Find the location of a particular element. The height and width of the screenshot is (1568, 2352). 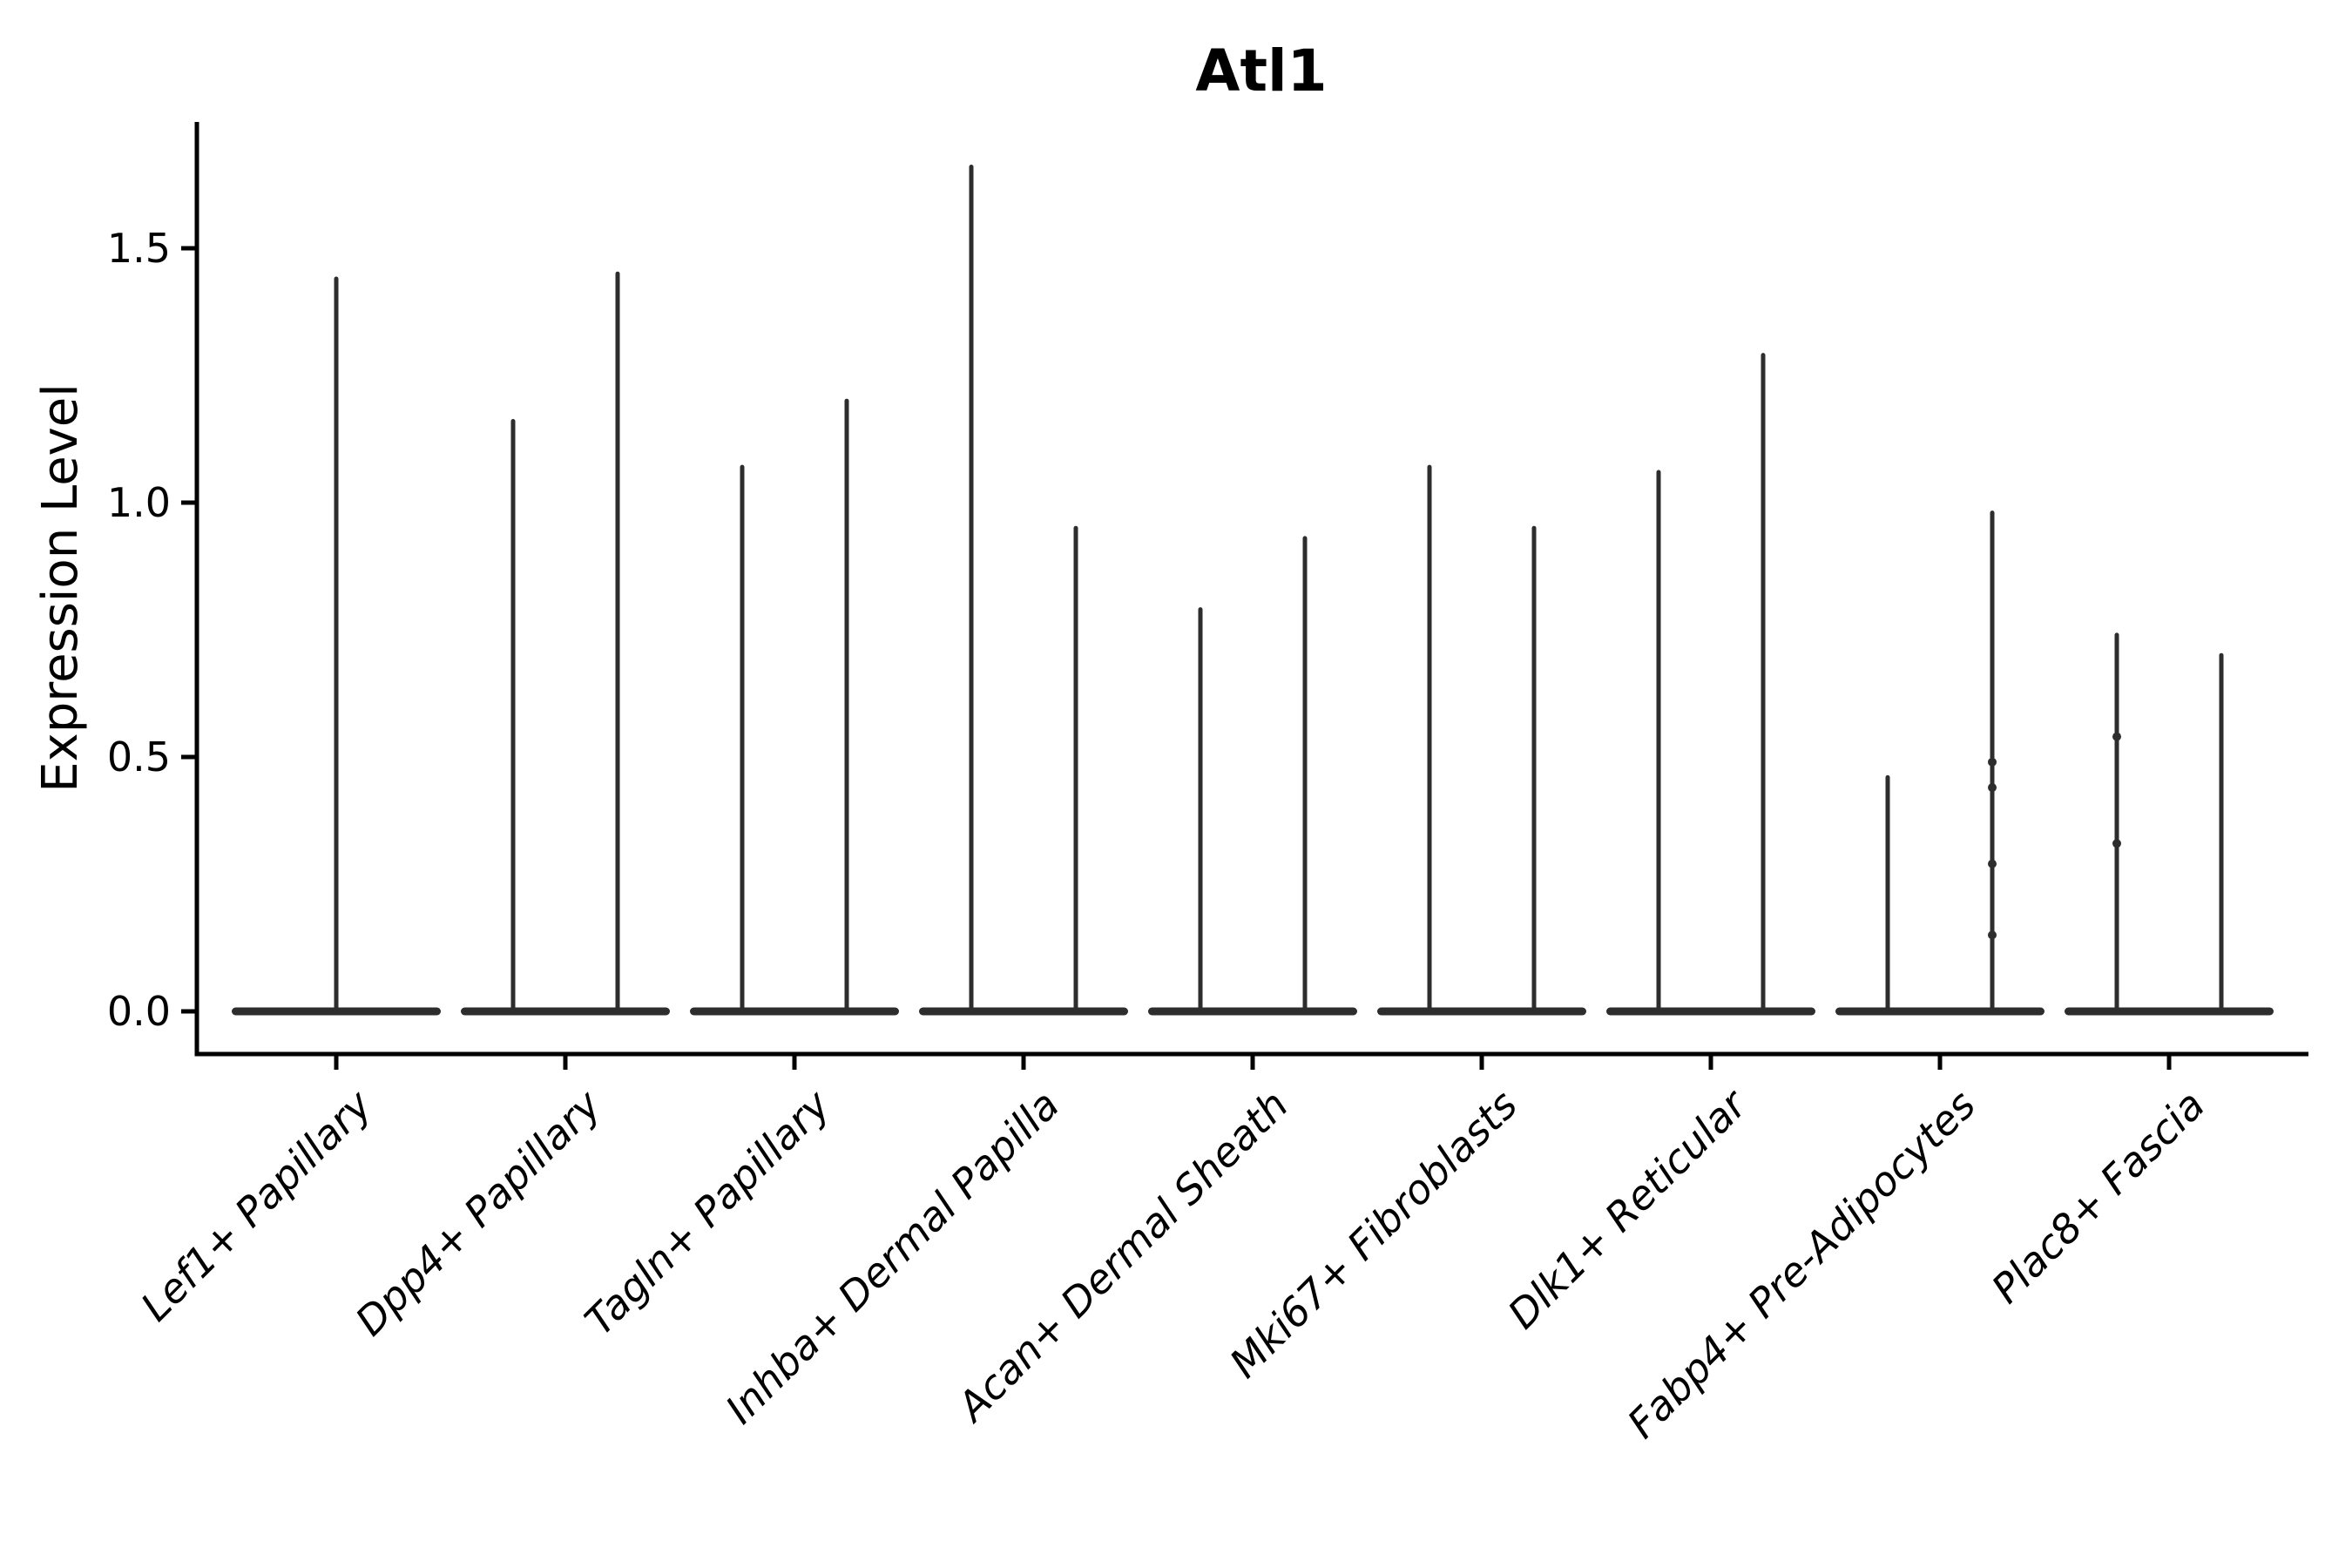

y-axis-label: Expression Level is located at coordinates (61, 588).